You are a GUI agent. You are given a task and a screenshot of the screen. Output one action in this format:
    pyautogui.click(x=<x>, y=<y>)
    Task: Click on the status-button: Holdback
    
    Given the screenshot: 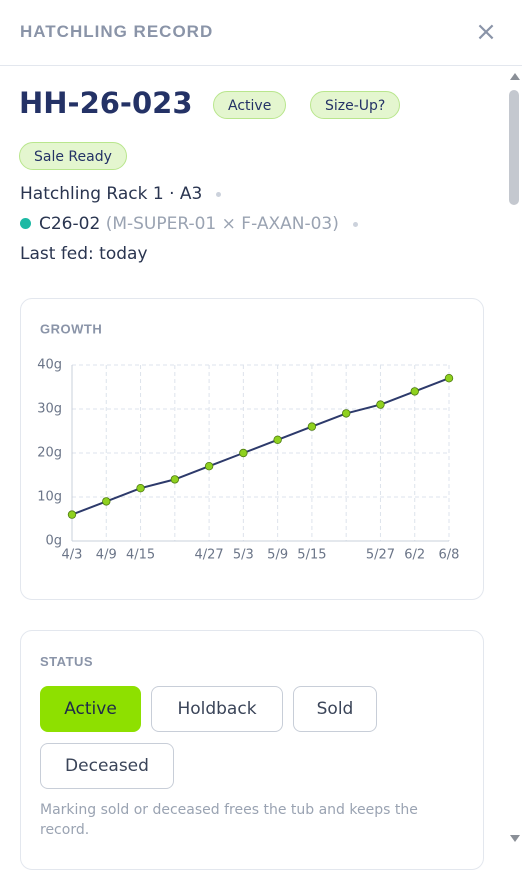 What is the action you would take?
    pyautogui.click(x=217, y=709)
    